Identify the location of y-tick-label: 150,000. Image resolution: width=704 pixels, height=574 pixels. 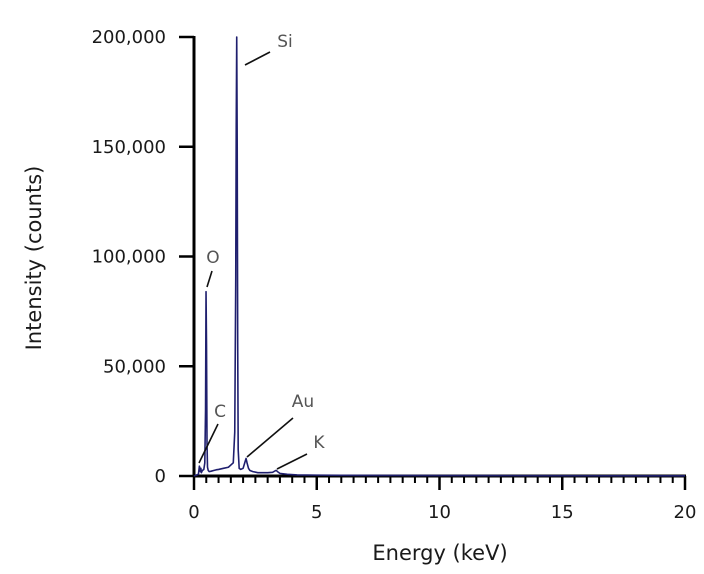
(129, 147).